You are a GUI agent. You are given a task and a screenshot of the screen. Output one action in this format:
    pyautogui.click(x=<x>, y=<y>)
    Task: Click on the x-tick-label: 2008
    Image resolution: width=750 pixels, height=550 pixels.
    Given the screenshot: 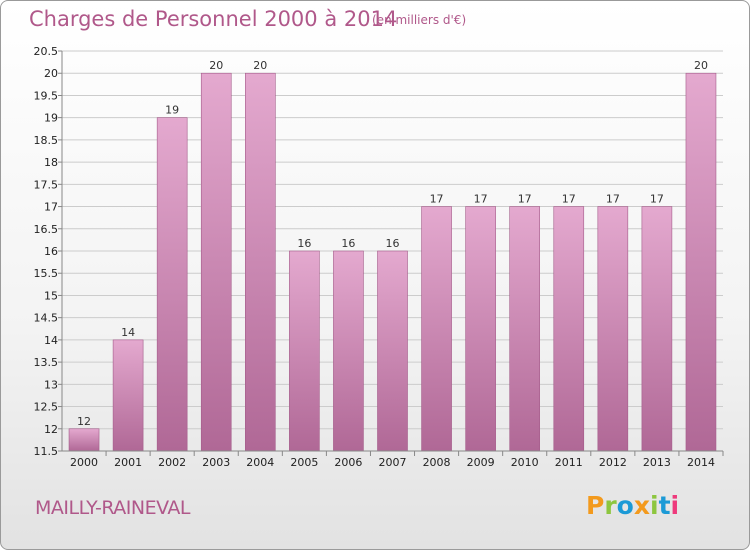 What is the action you would take?
    pyautogui.click(x=437, y=462)
    